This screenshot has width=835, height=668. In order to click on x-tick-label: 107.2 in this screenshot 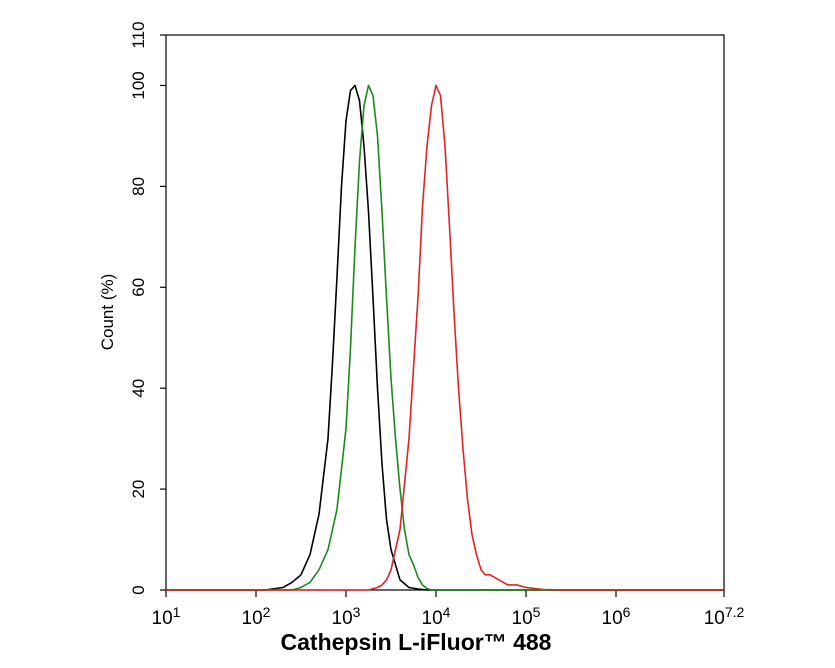, I will do `click(724, 616)`.